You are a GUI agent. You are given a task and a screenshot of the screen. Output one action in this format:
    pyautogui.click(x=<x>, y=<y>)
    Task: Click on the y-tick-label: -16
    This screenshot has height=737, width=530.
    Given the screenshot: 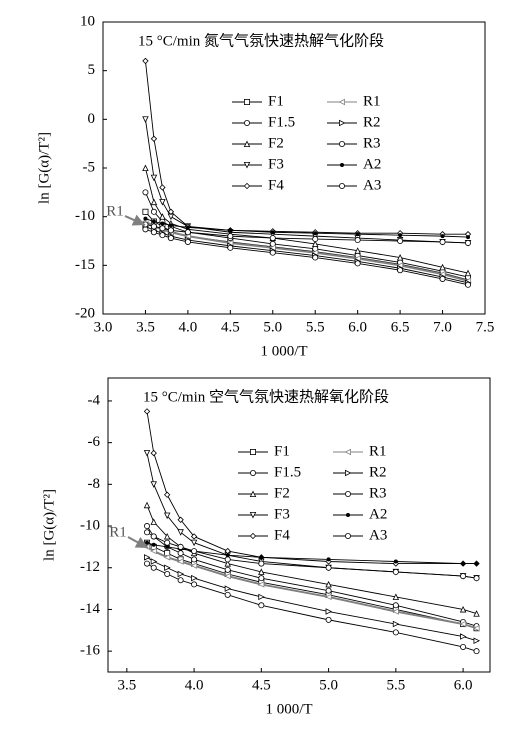 What is the action you would take?
    pyautogui.click(x=90, y=651)
    